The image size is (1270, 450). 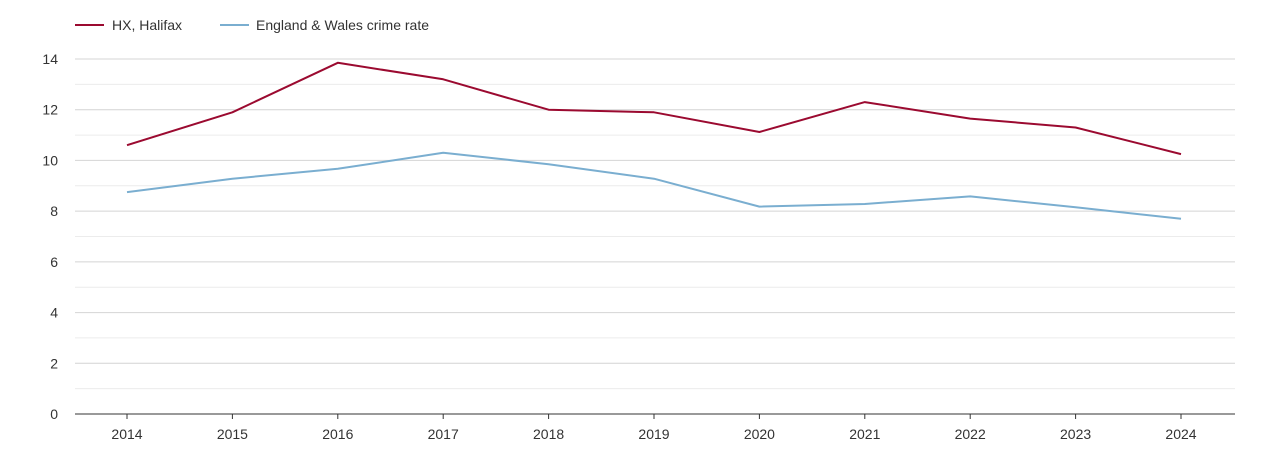 What do you see at coordinates (342, 25) in the screenshot?
I see `legend-label-england-wales: England & Wales crime rate` at bounding box center [342, 25].